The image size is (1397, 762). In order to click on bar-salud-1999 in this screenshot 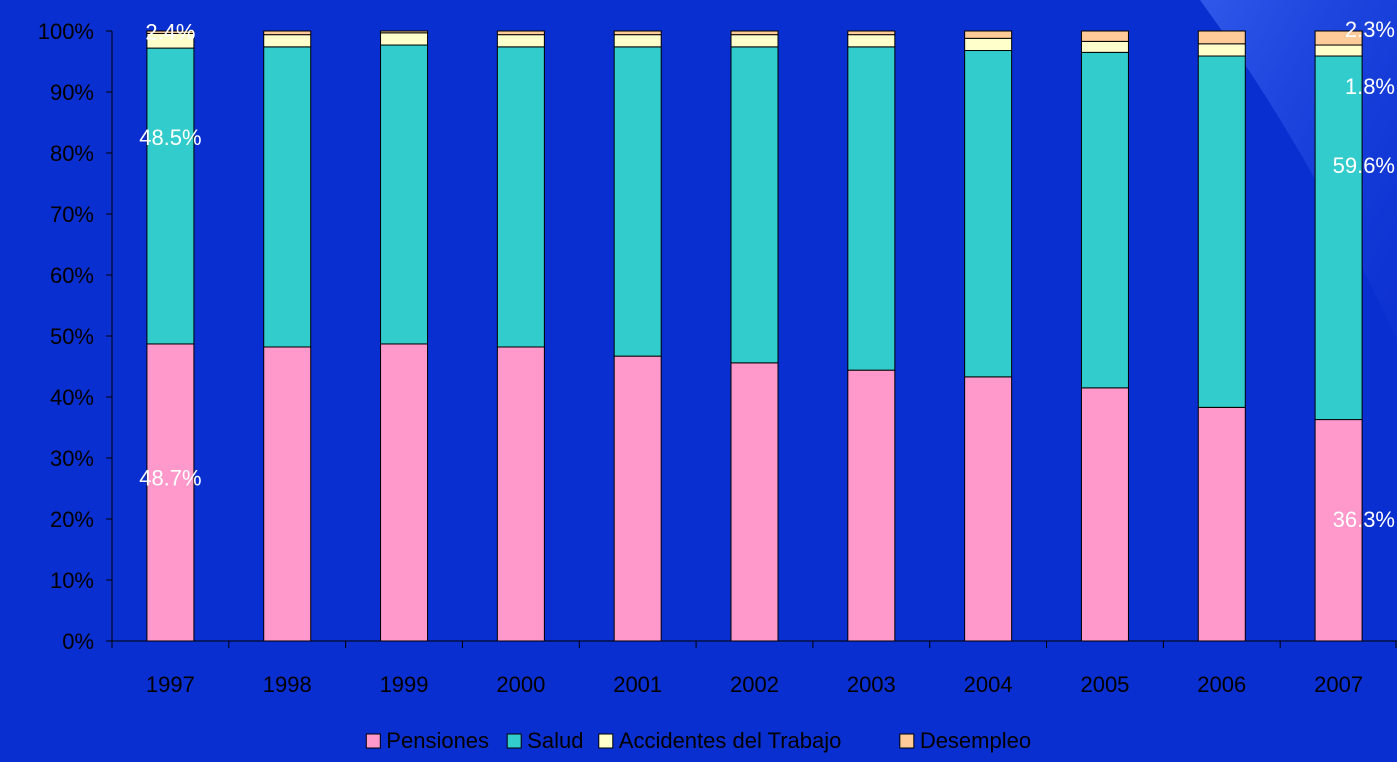, I will do `click(404, 194)`.